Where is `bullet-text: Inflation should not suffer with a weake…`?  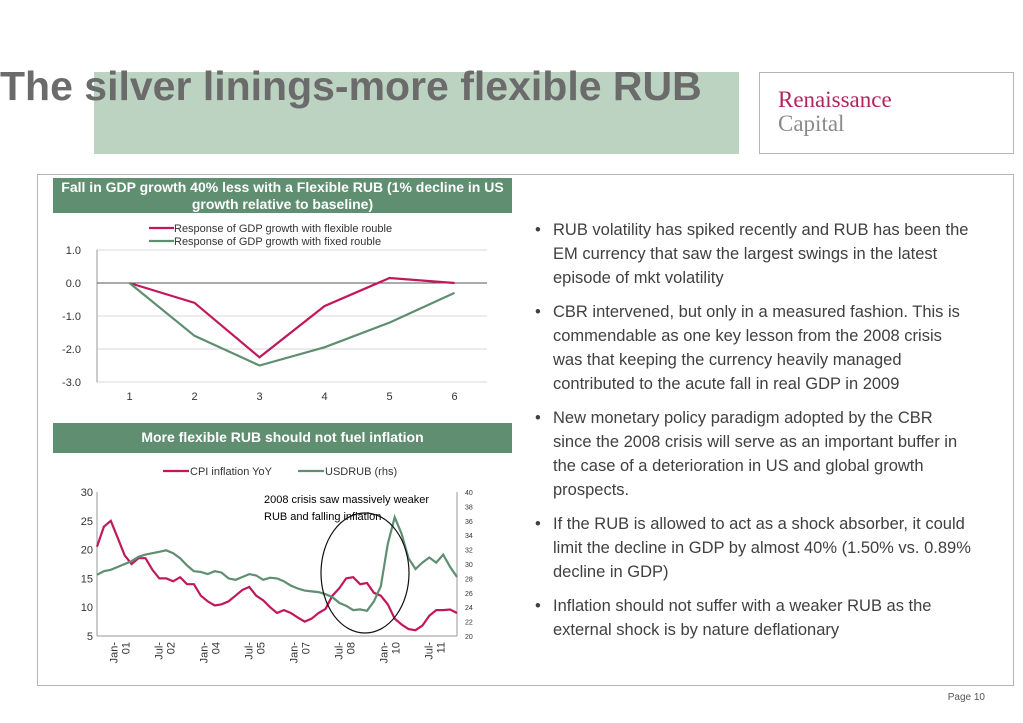 bullet-text: Inflation should not suffer with a weake… is located at coordinates (742, 618).